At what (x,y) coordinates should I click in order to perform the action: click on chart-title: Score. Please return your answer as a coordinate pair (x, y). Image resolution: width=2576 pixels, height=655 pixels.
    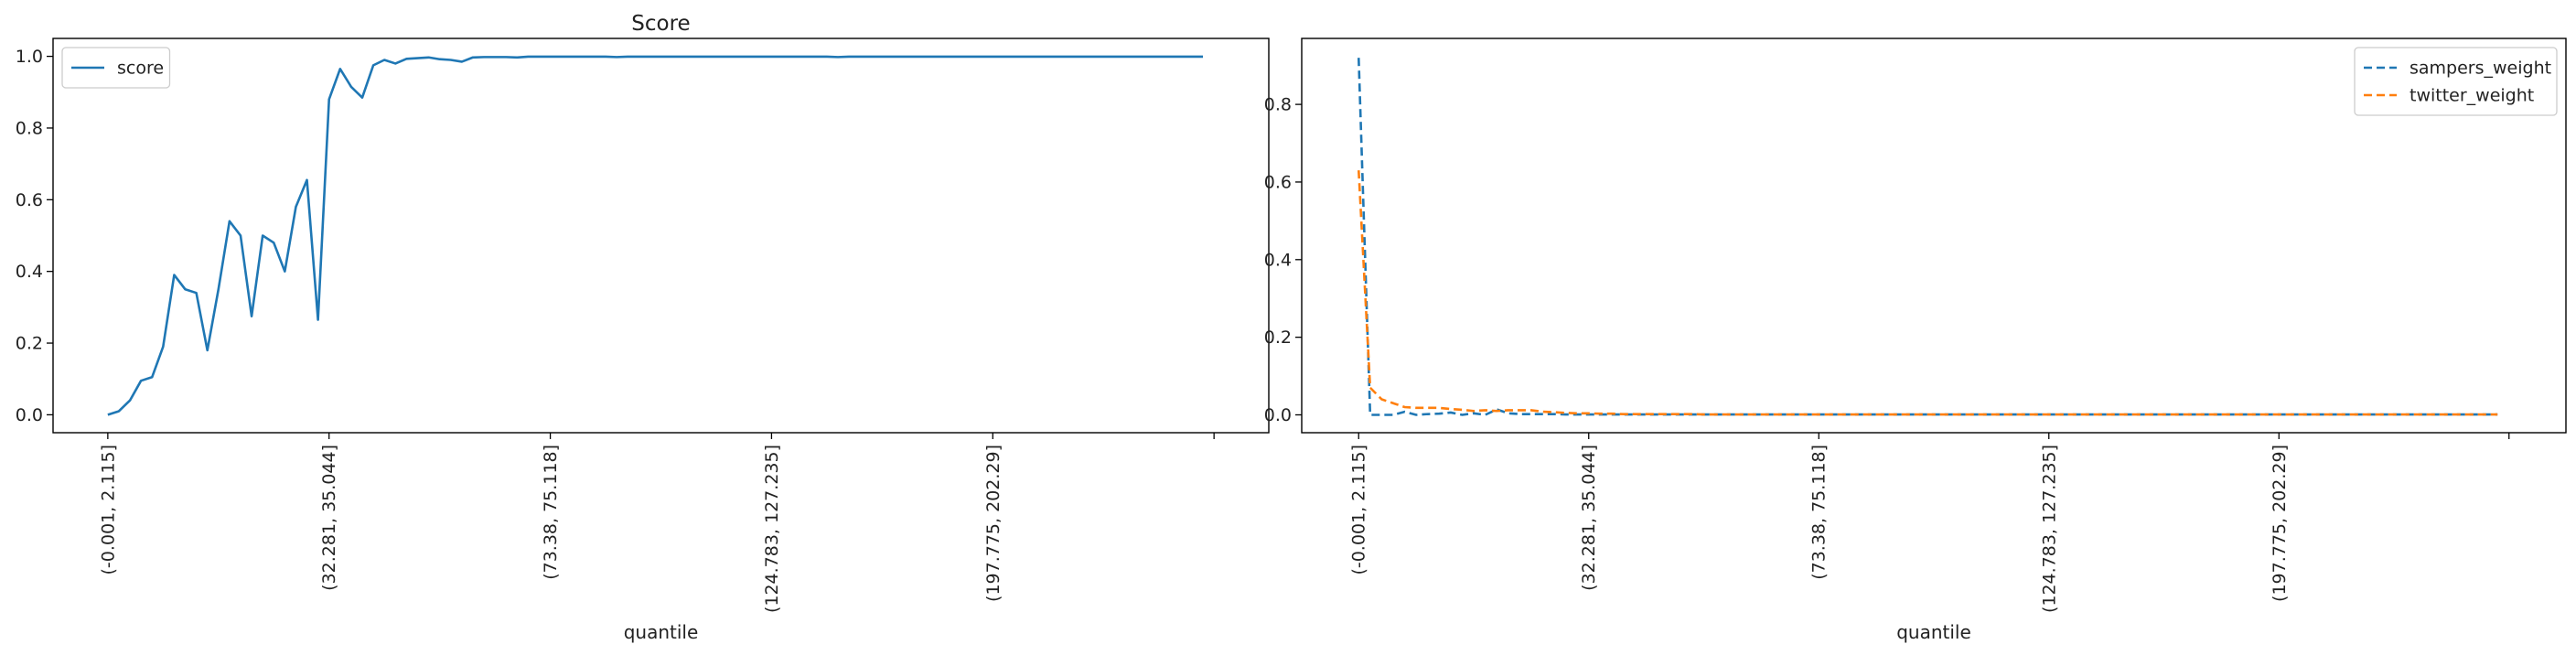
    Looking at the image, I should click on (661, 24).